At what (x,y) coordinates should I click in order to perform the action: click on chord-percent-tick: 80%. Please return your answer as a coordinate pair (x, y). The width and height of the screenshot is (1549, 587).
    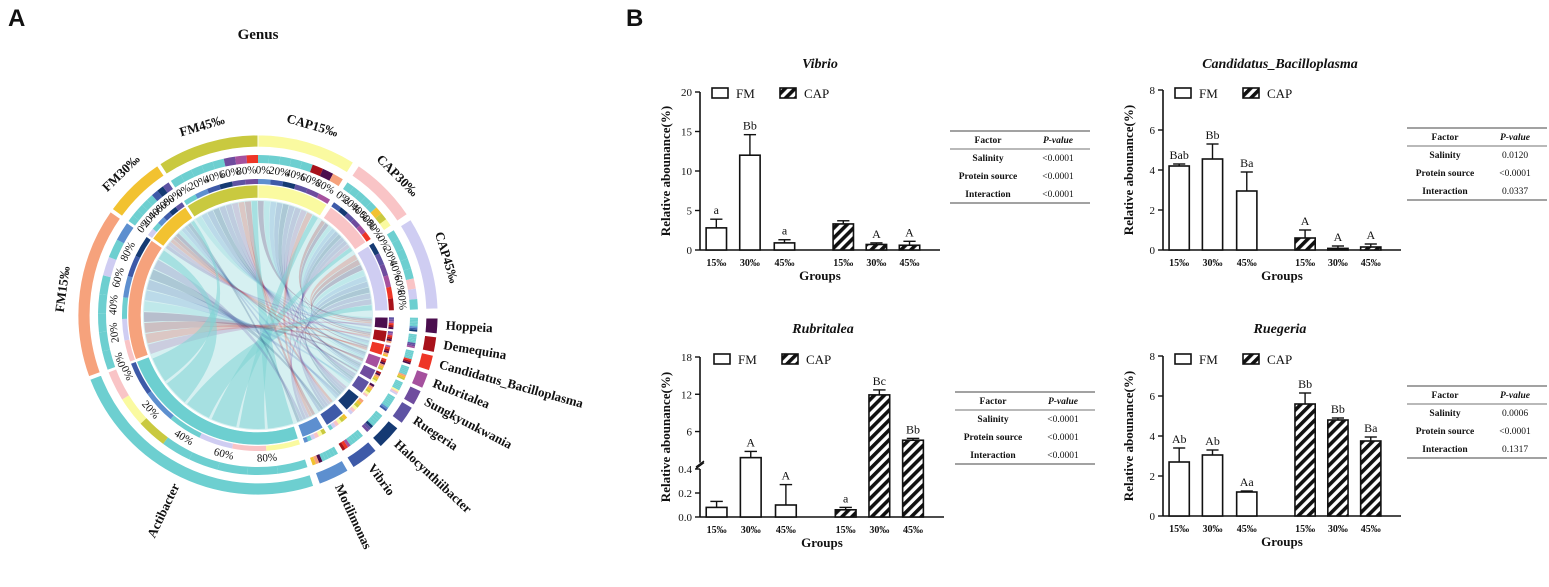
    Looking at the image, I should click on (267, 458).